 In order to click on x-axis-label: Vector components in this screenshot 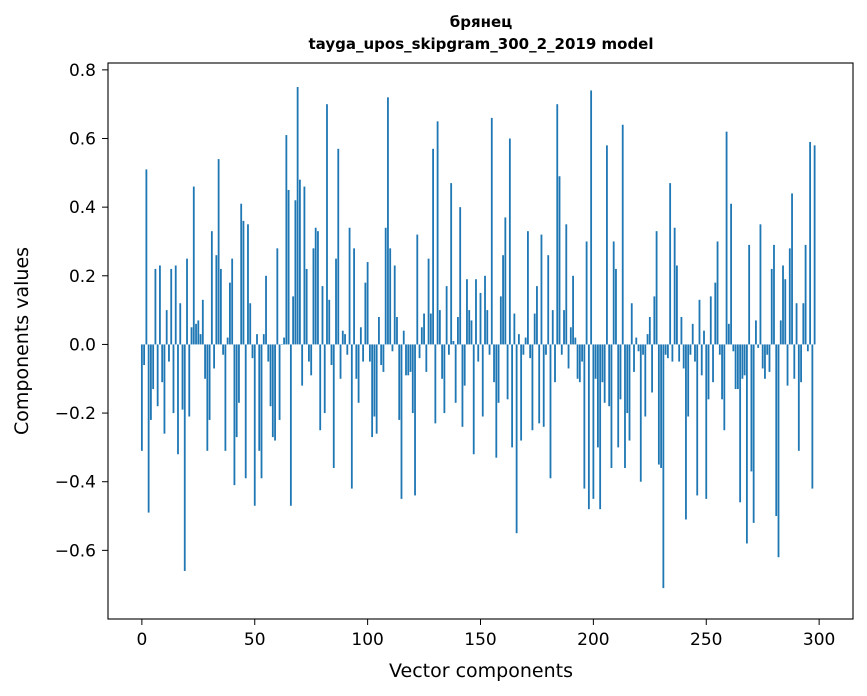, I will do `click(481, 671)`.